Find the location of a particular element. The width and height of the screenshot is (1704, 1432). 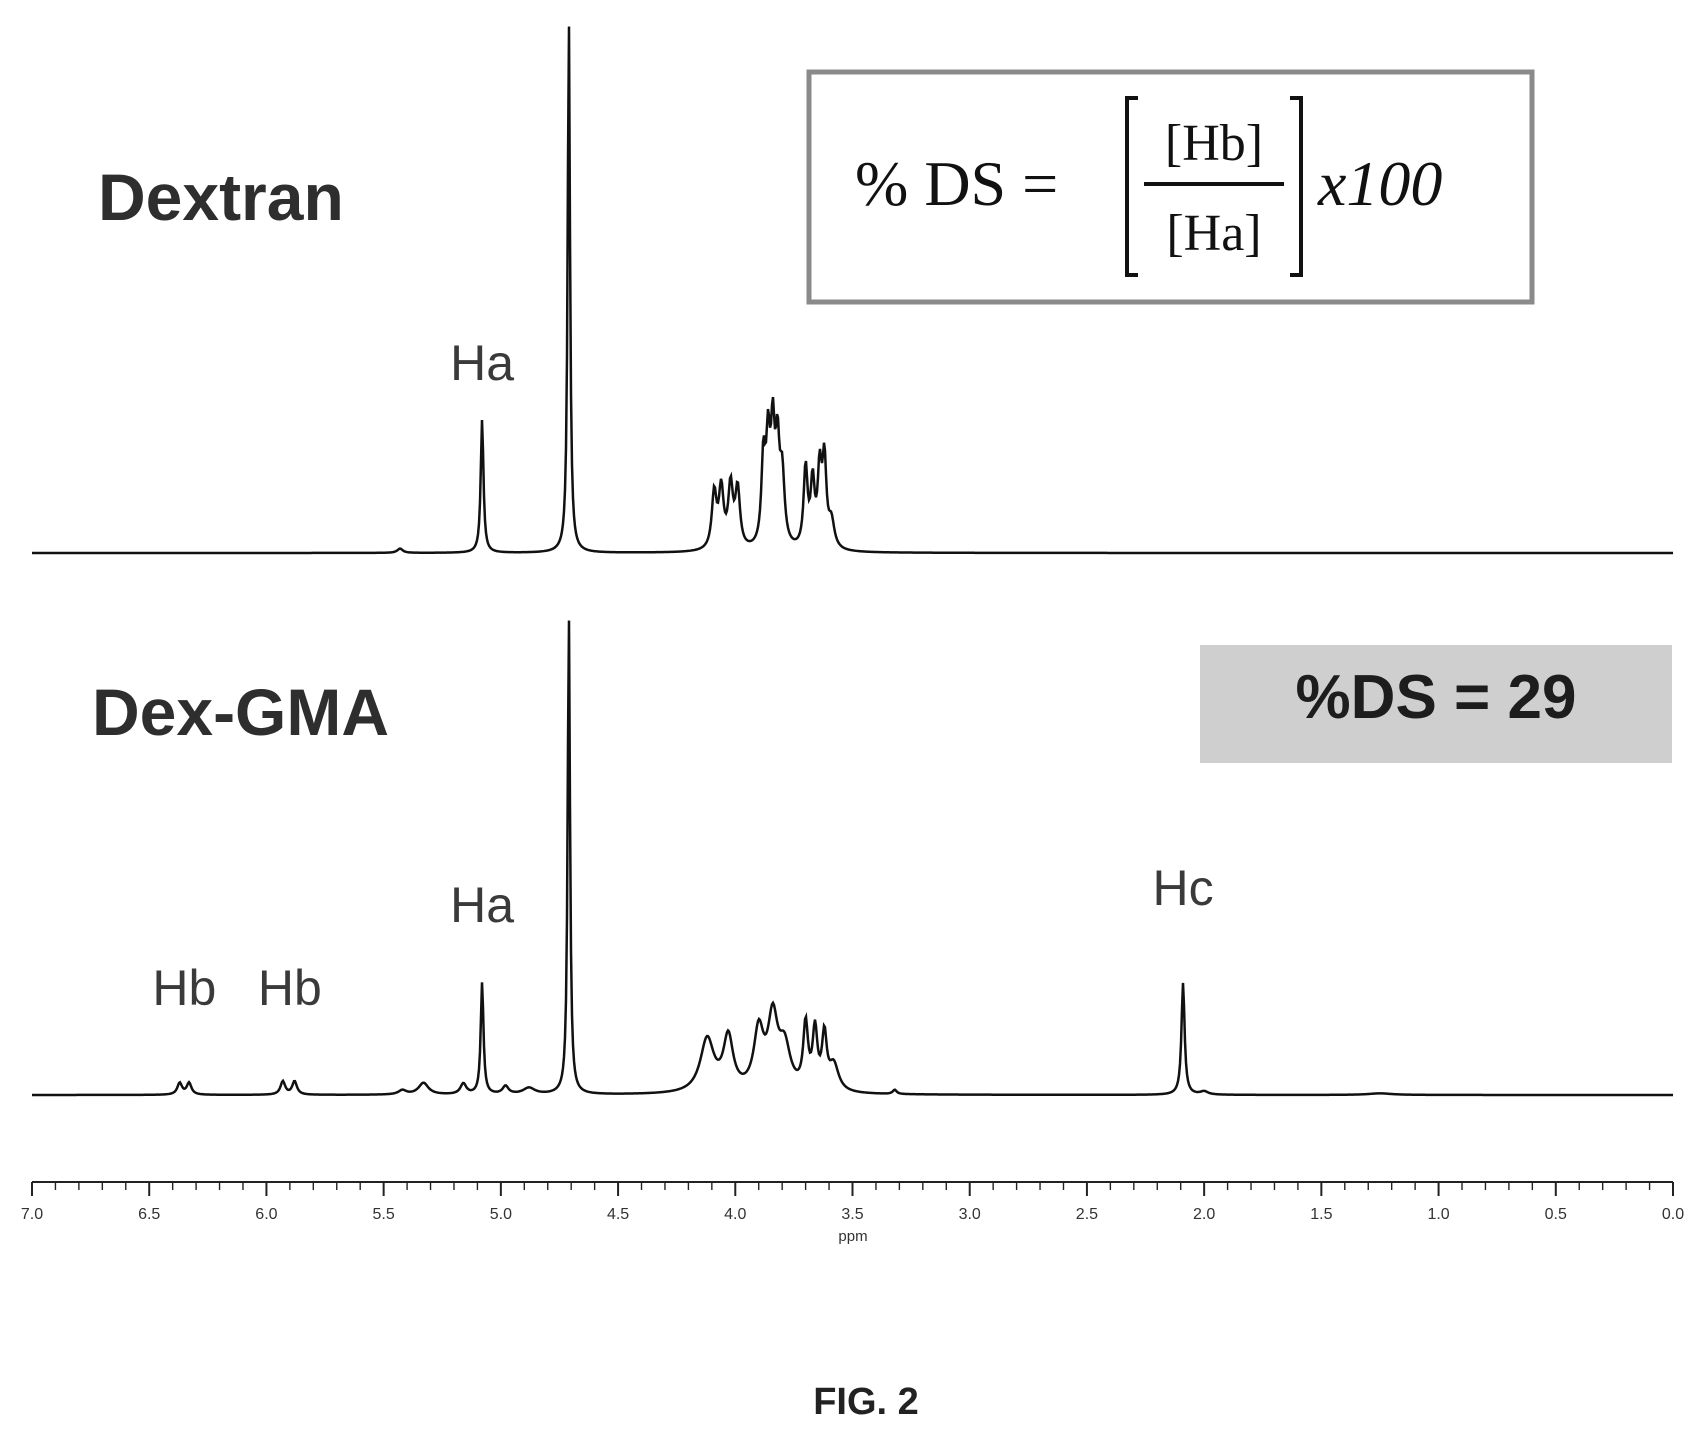

ds-result: %DS = 29 is located at coordinates (1436, 697).